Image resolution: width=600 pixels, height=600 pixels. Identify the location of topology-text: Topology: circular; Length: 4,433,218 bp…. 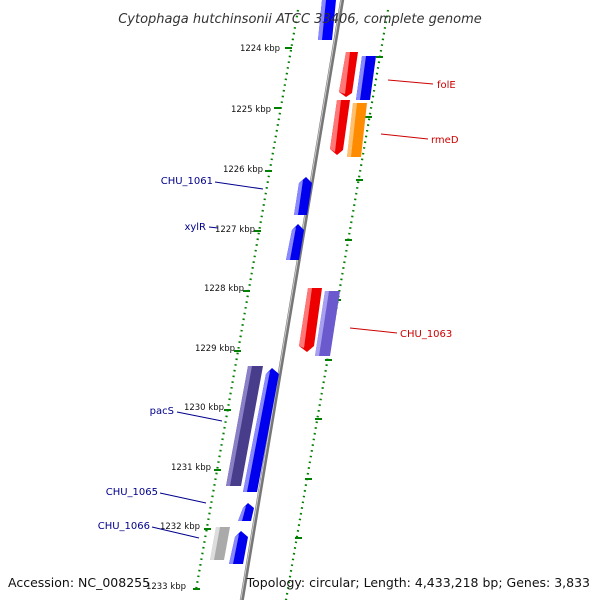
(418, 582).